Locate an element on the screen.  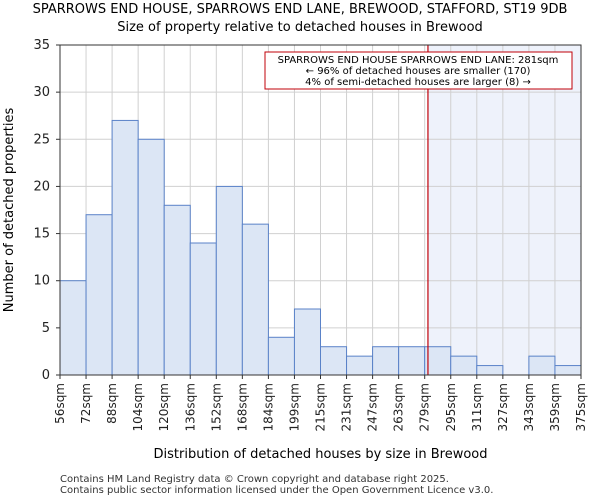
y-tick-label: 20 is located at coordinates (41, 186).